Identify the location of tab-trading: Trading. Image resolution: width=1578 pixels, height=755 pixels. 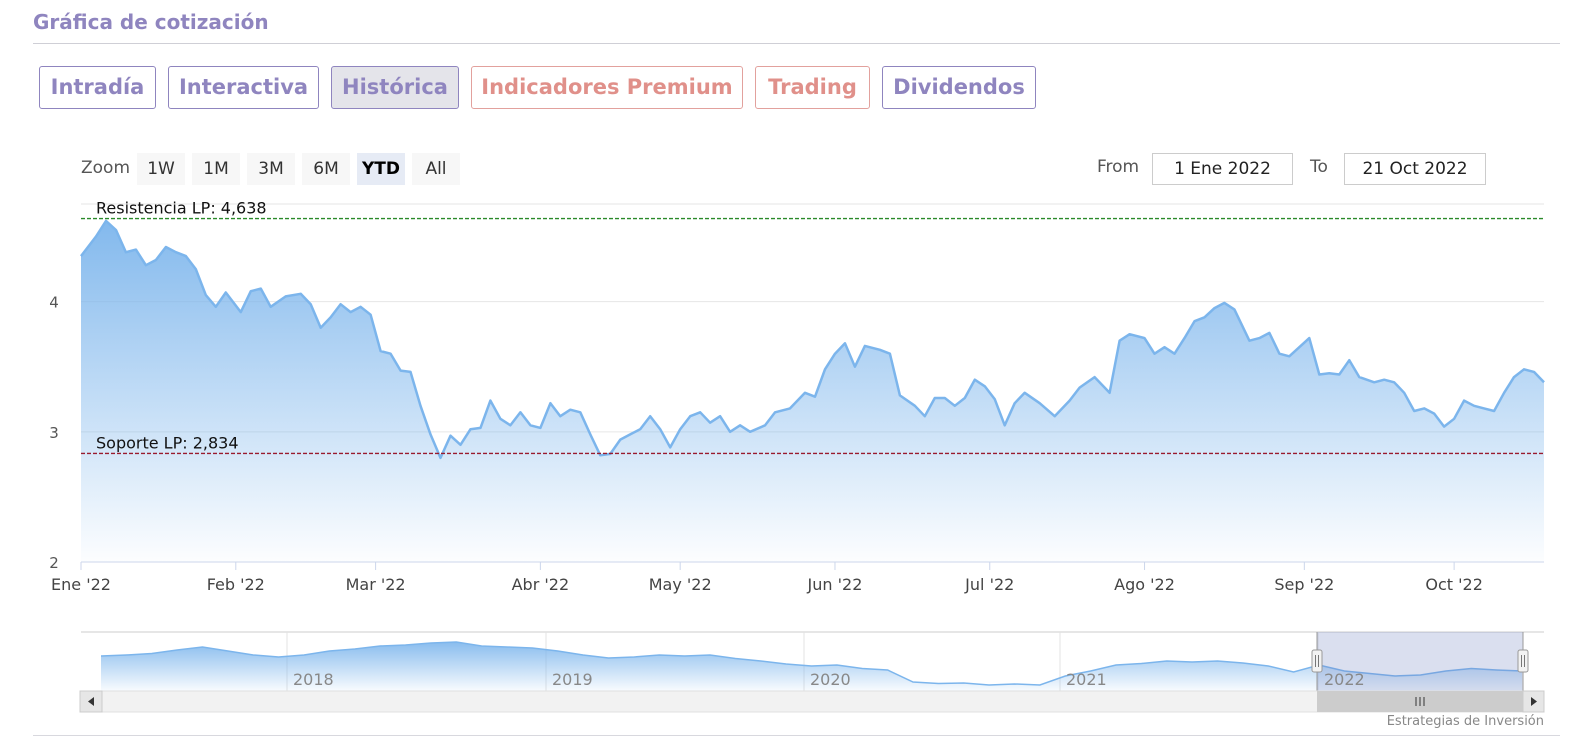
(812, 87).